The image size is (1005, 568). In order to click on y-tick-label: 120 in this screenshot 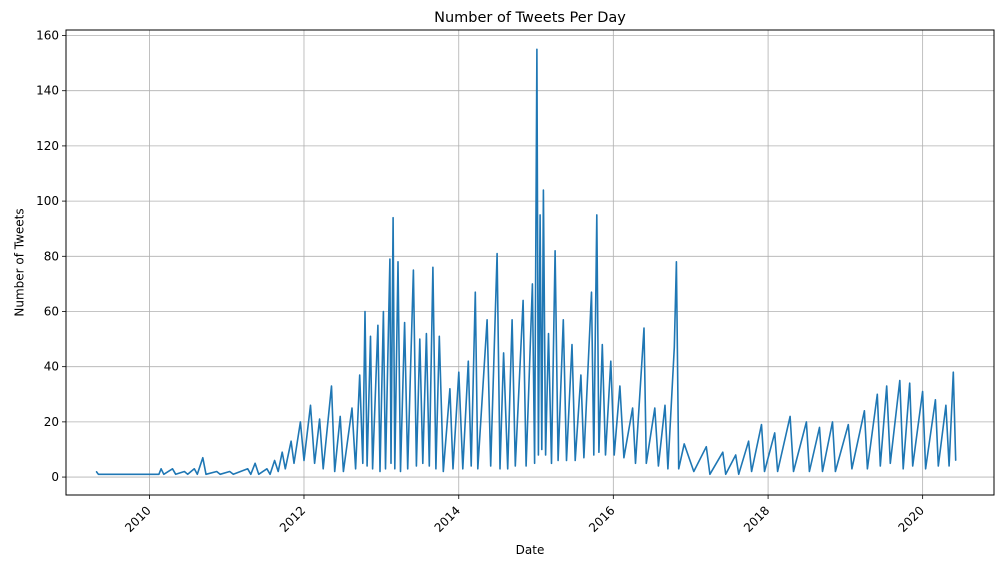, I will do `click(47, 146)`.